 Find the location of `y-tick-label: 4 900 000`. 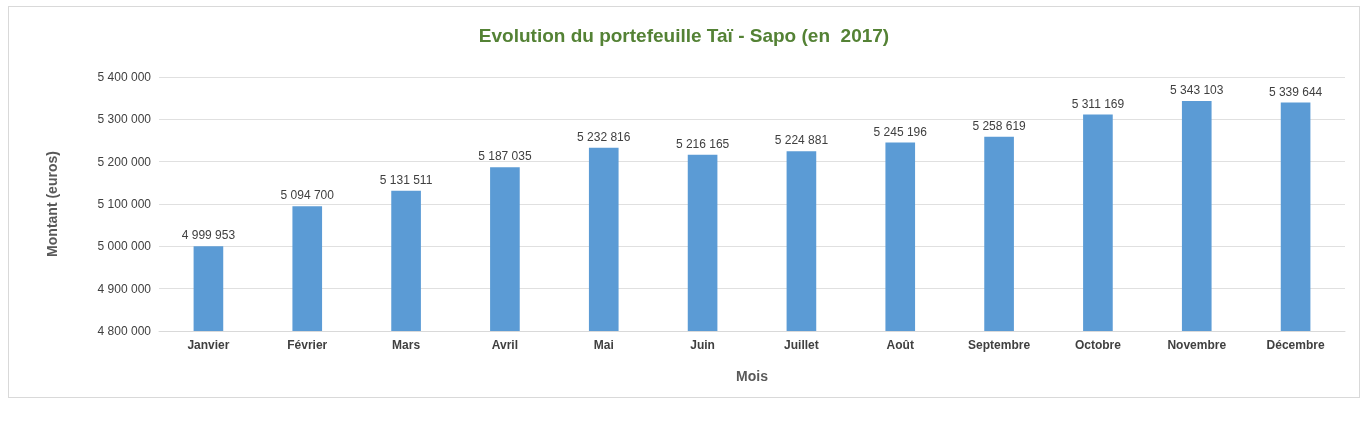

y-tick-label: 4 900 000 is located at coordinates (124, 288).